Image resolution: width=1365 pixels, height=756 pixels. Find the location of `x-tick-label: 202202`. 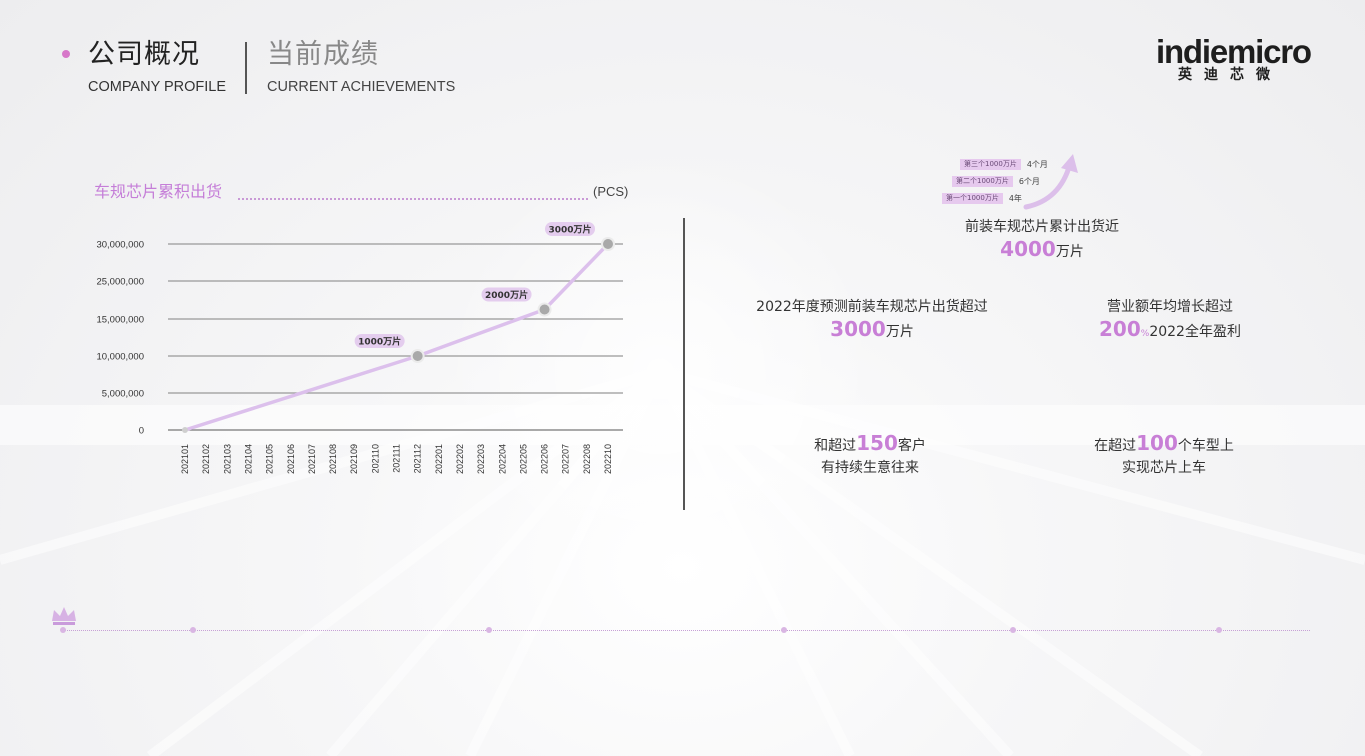

x-tick-label: 202202 is located at coordinates (460, 459).